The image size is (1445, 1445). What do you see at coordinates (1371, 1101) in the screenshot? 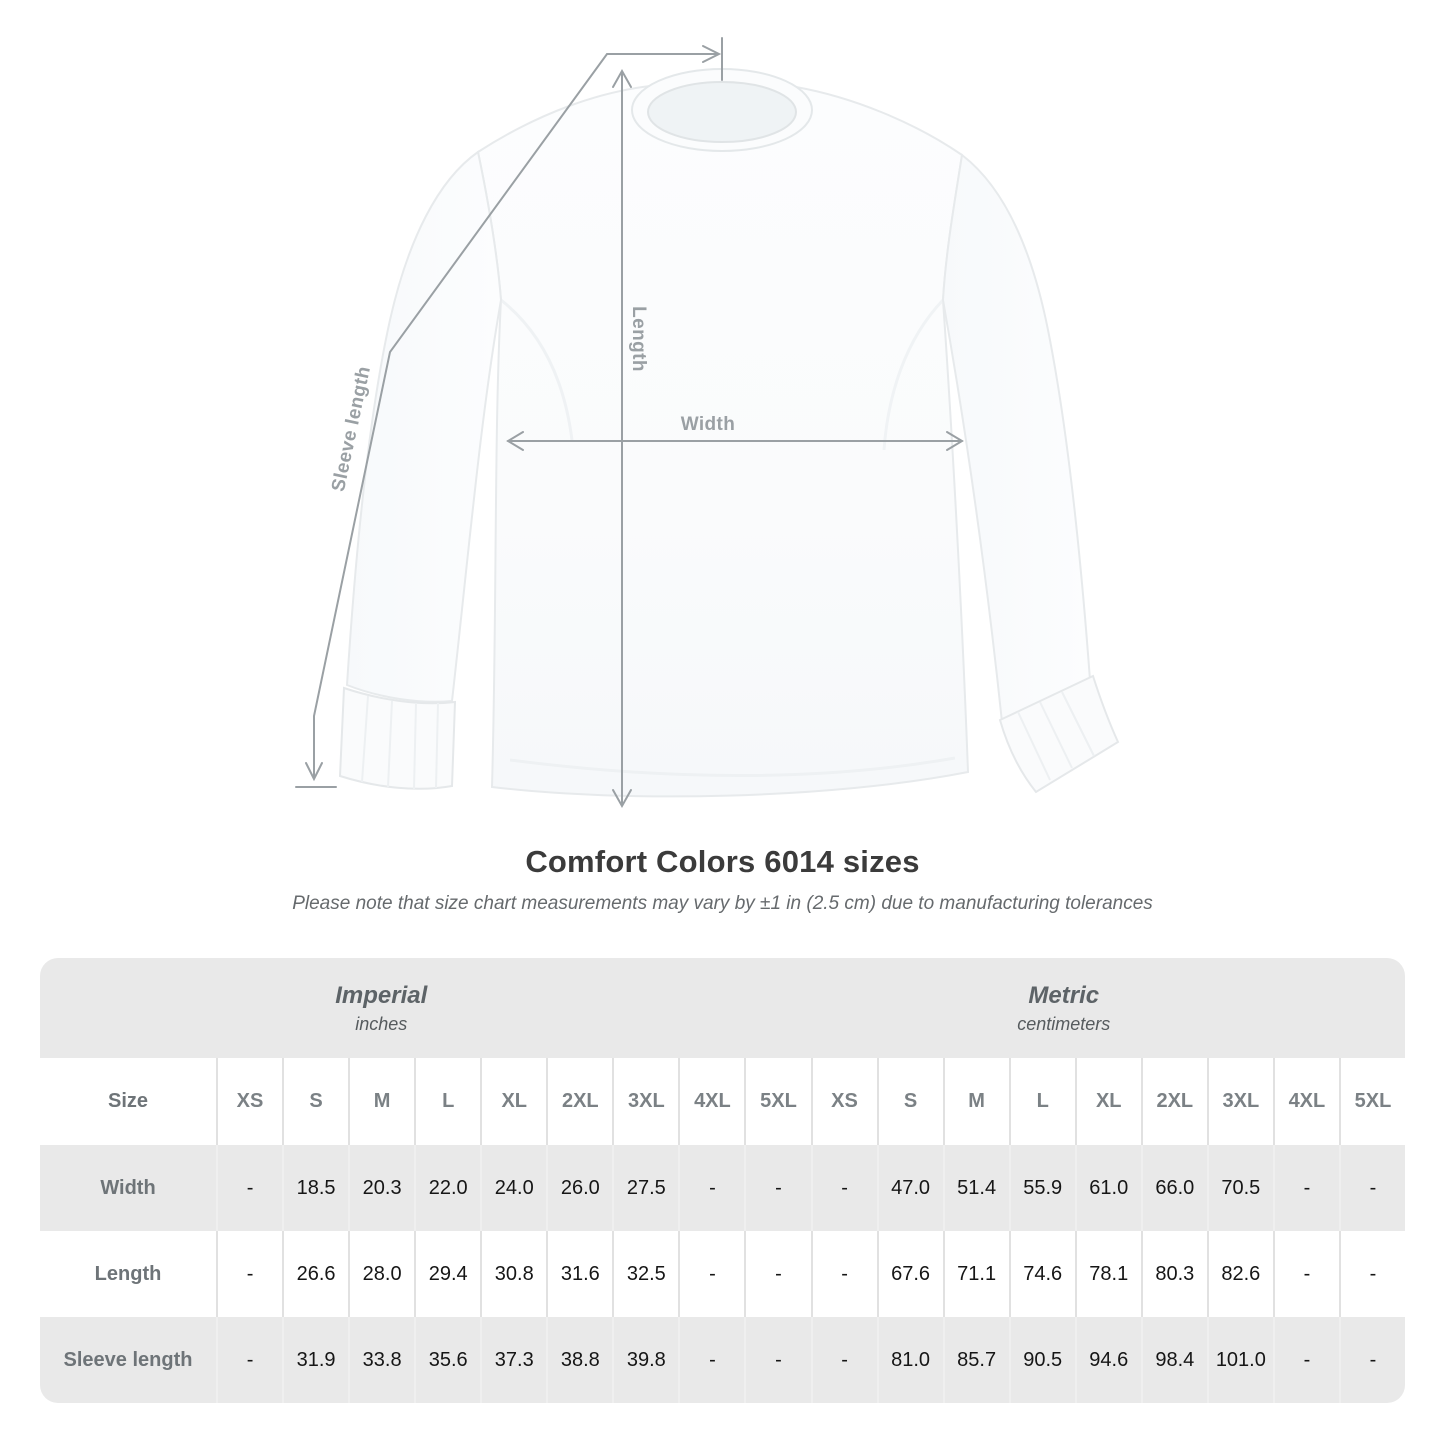
I see `size-header-metric-5xl: 5XL` at bounding box center [1371, 1101].